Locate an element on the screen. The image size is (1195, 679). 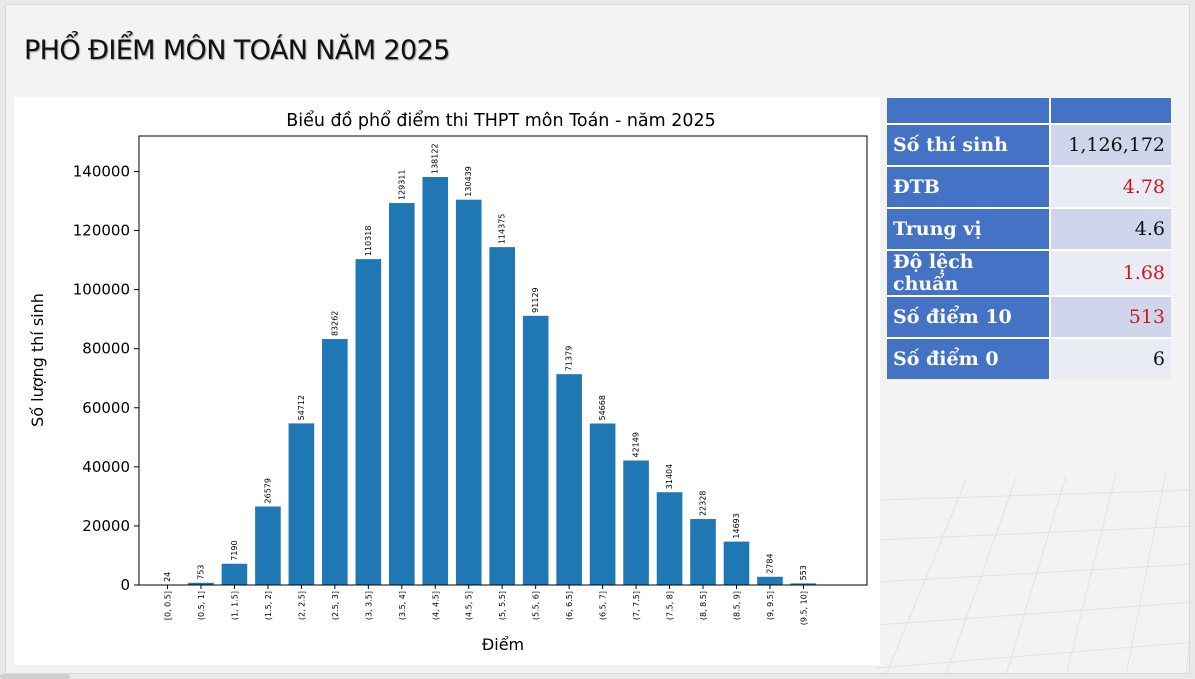
bar-value-label: 71379 is located at coordinates (569, 358).